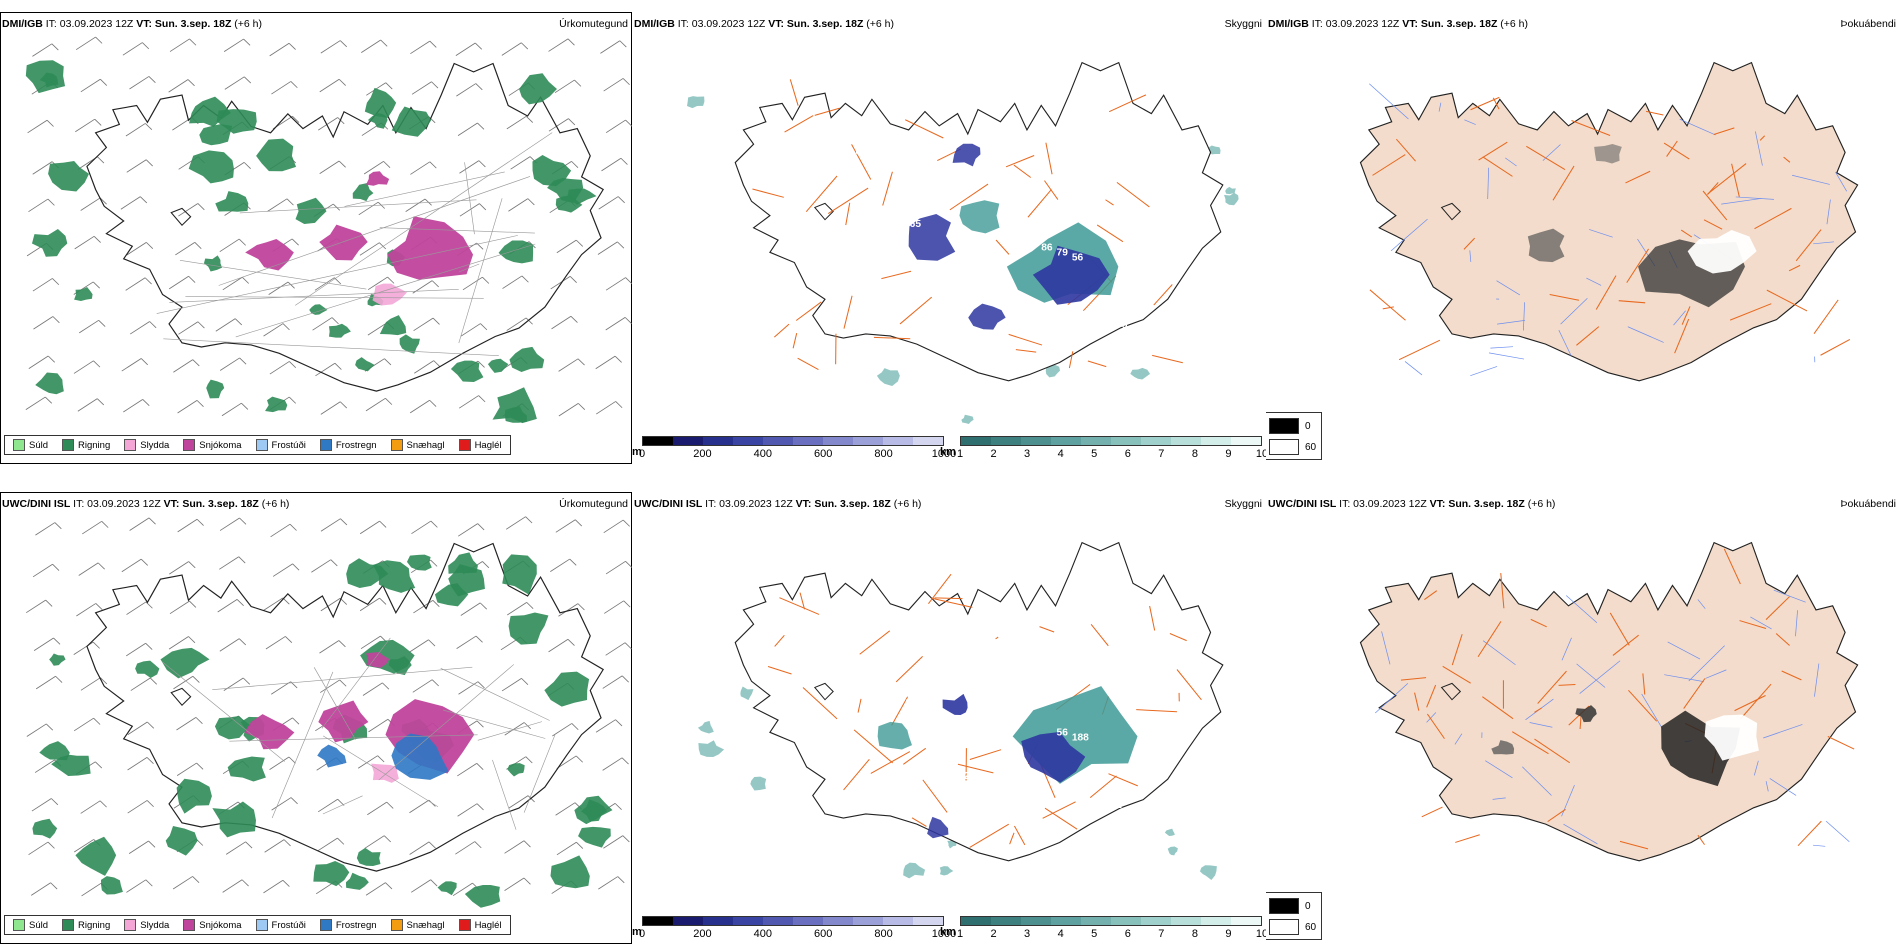 This screenshot has width=1900, height=950. Describe the element at coordinates (1231, 199) in the screenshot. I see `visibility-patch` at that location.